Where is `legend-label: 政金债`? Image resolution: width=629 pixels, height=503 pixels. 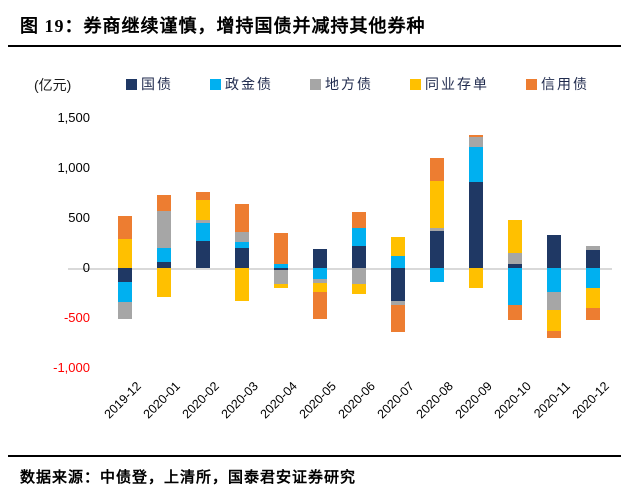
legend-label: 政金债 is located at coordinates (249, 84).